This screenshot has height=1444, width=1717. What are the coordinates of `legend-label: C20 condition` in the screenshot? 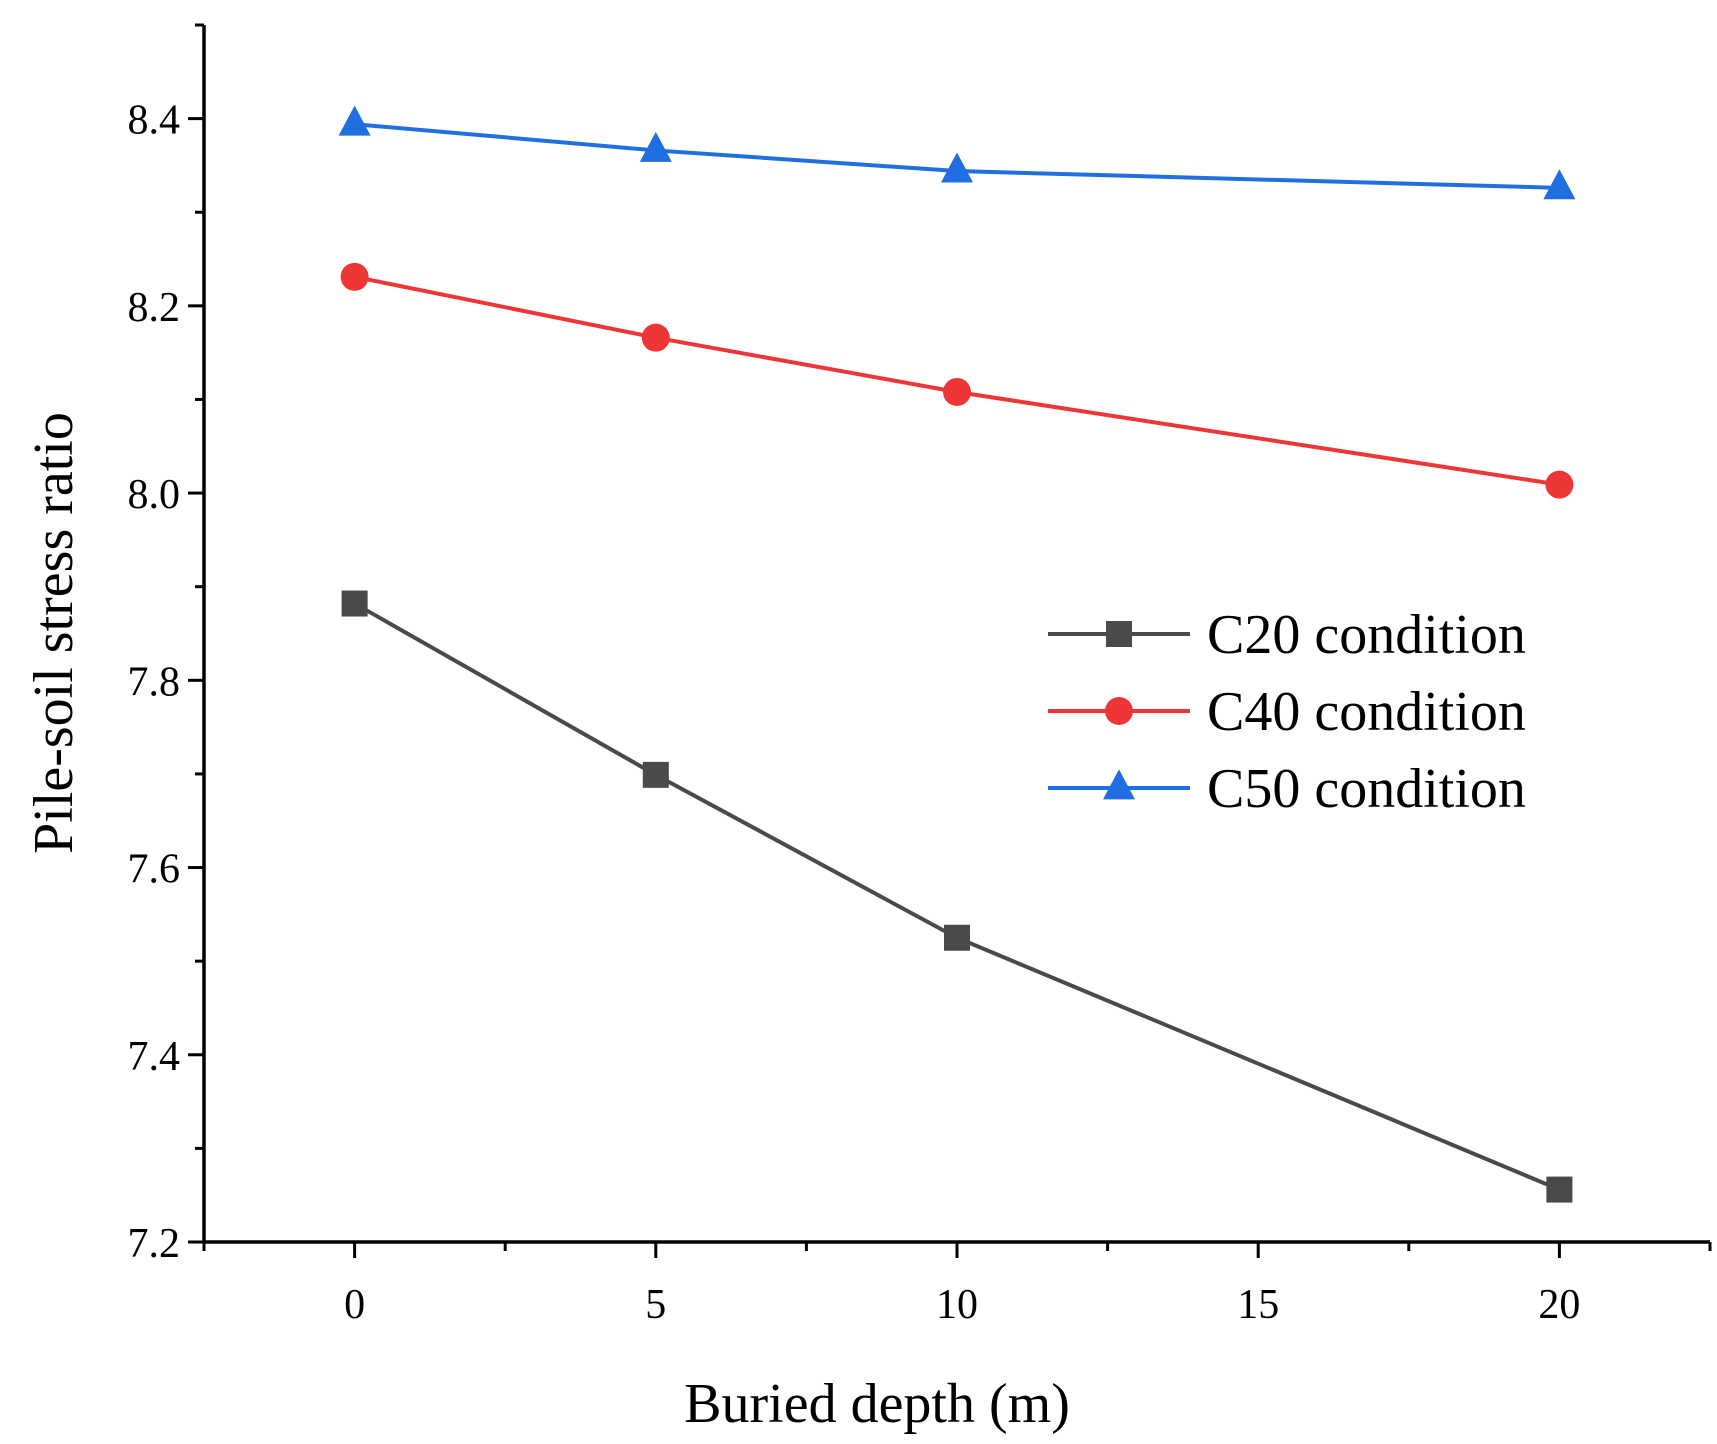 It's located at (1366, 635).